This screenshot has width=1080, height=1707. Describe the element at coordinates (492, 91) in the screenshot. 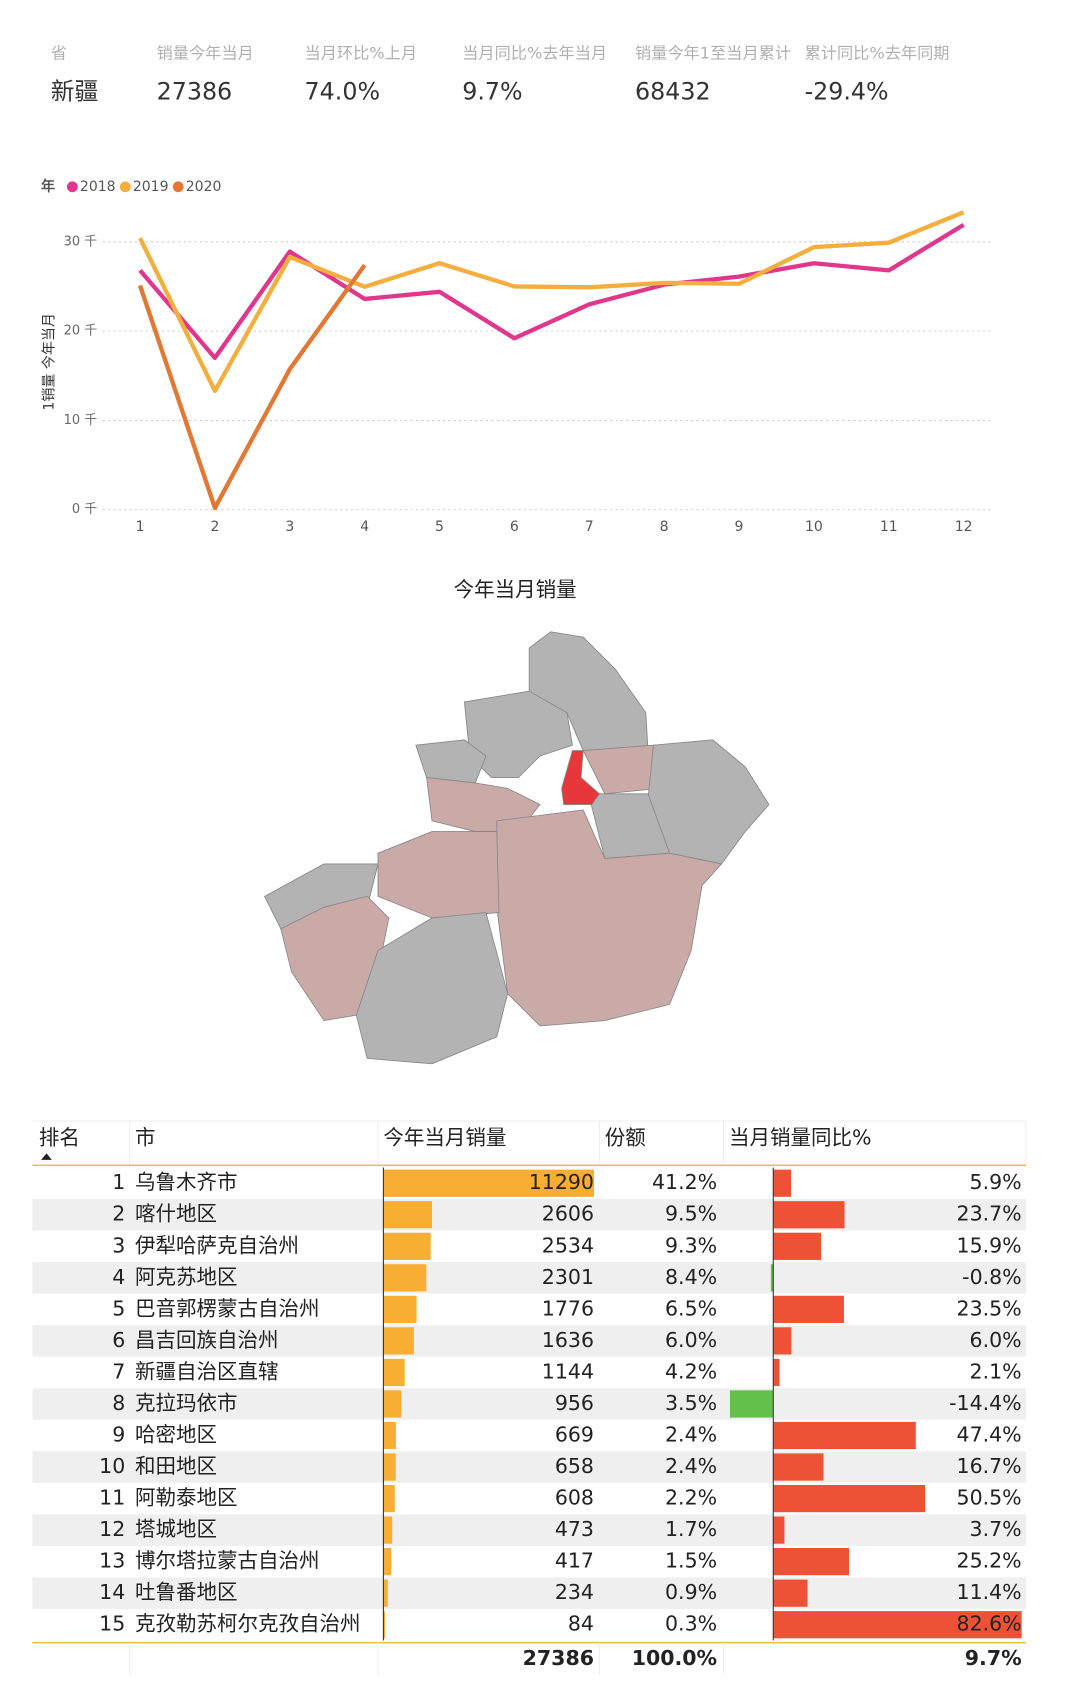

I see `kpi-value: 9.7%` at that location.